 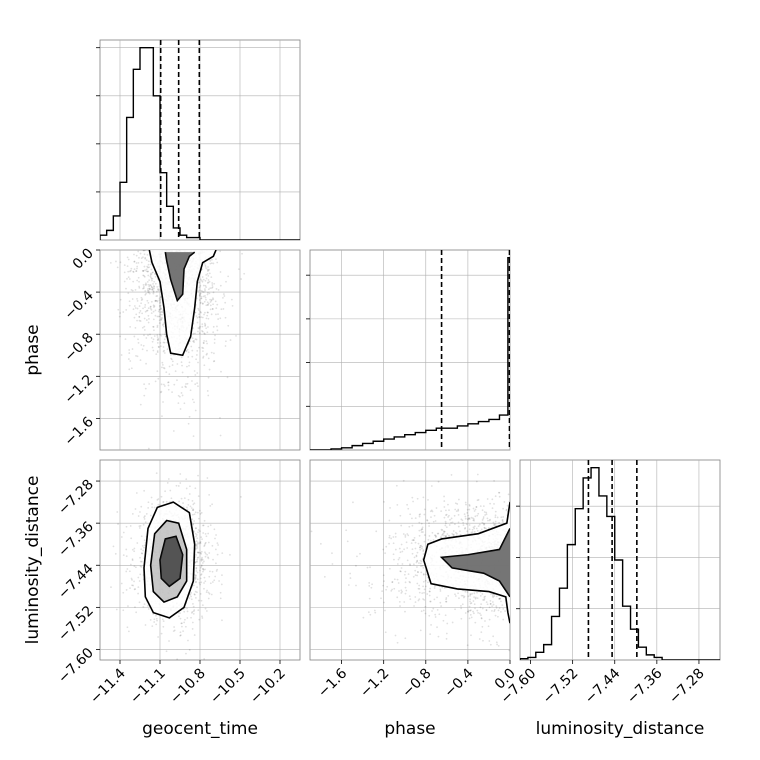 I want to click on ytick-label: −7.60, so click(x=76, y=666).